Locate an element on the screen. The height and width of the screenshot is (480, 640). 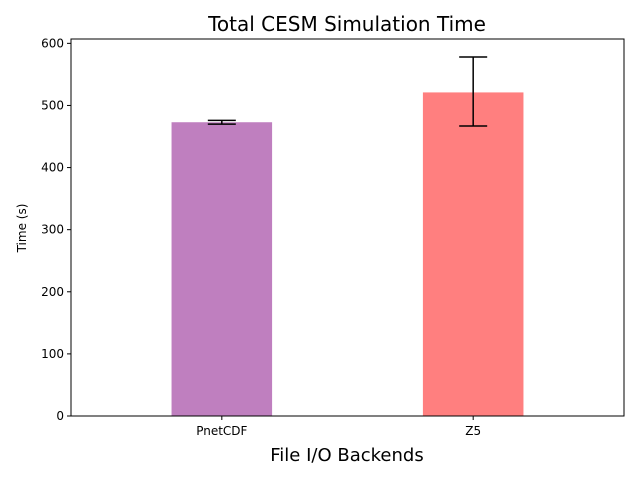
y-tick-label-300: 300 is located at coordinates (52, 230).